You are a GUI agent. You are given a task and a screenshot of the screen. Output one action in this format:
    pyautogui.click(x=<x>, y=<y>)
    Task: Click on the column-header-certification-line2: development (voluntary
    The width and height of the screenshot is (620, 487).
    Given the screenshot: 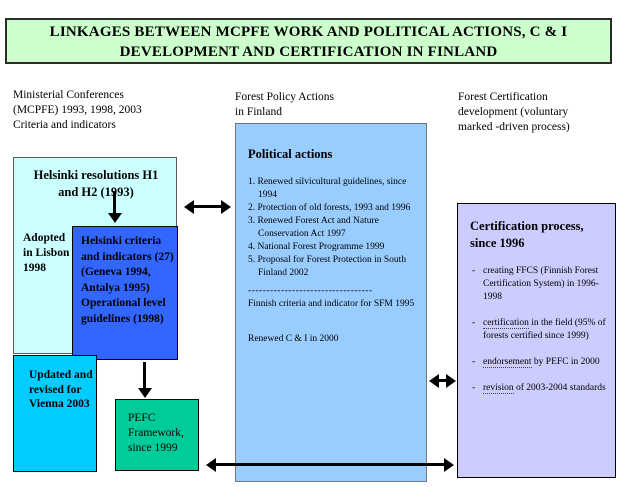 What is the action you would take?
    pyautogui.click(x=513, y=112)
    